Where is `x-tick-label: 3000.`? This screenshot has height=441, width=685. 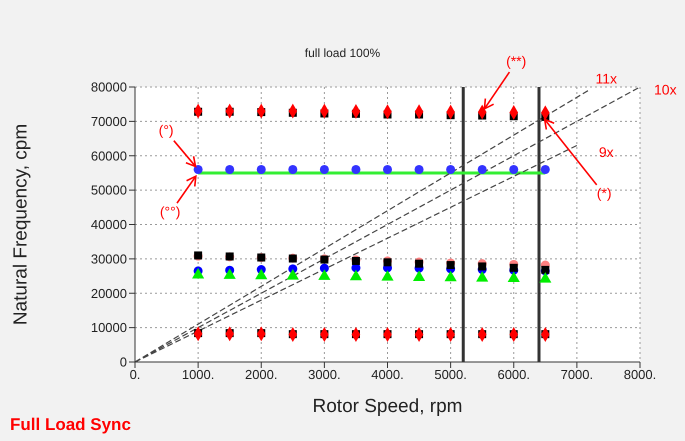
x-tick-label: 3000. is located at coordinates (324, 374).